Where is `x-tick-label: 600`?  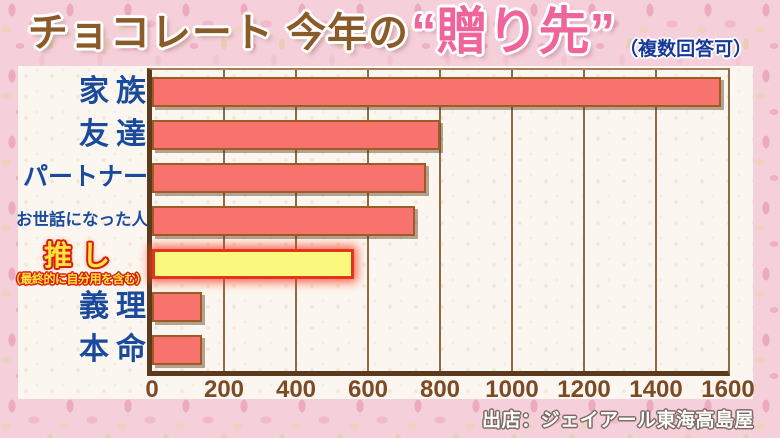
x-tick-label: 600 is located at coordinates (368, 389).